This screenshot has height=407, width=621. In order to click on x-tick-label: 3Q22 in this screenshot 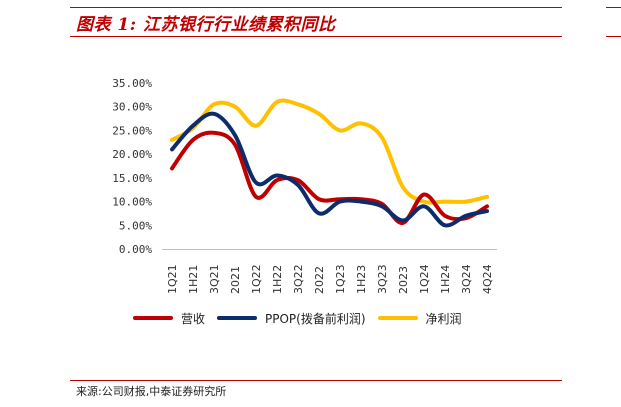, I will do `click(298, 279)`.